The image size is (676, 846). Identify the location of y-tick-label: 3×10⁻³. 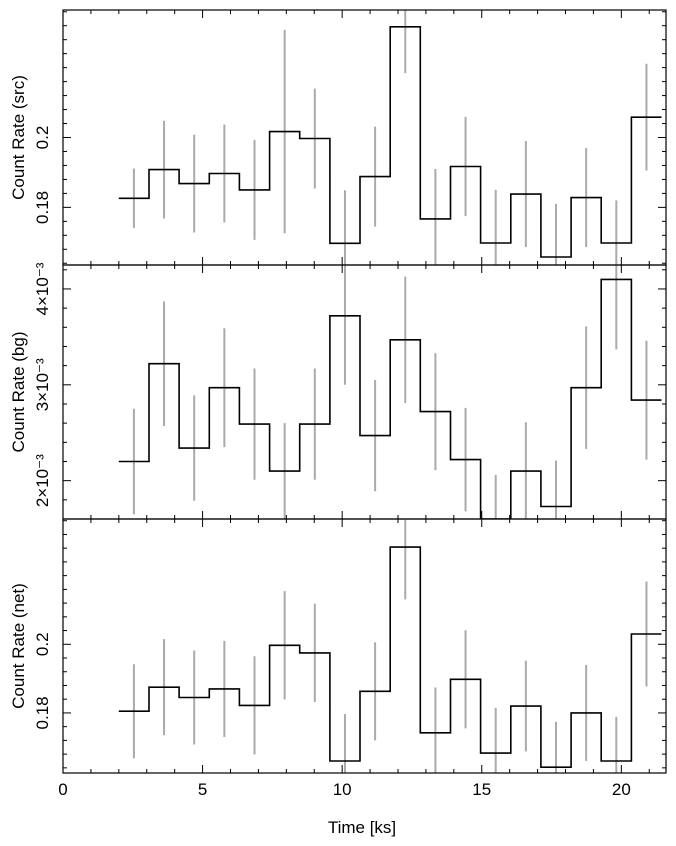
(42, 384).